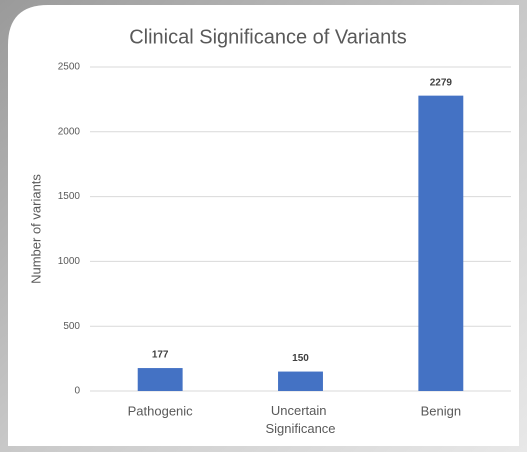  I want to click on x-tick-label: Uncertain Significance, so click(300, 419).